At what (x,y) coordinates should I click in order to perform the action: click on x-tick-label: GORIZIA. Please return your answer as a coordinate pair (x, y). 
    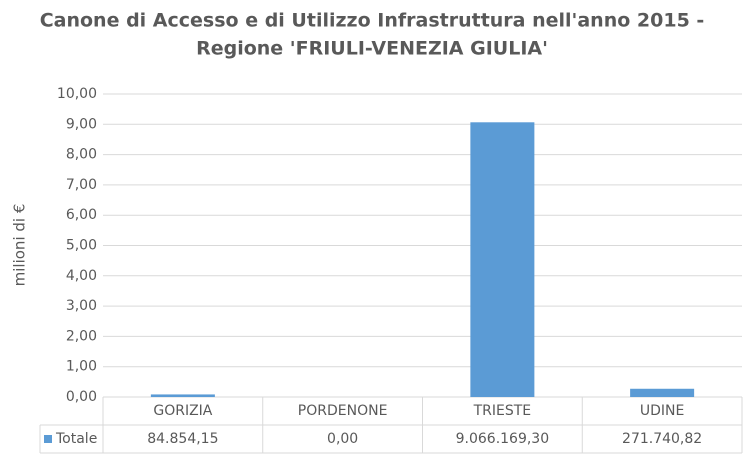
    Looking at the image, I should click on (182, 411).